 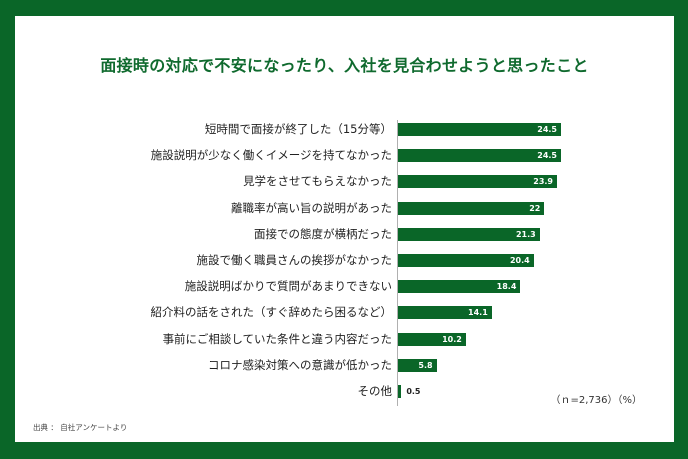 What do you see at coordinates (506, 287) in the screenshot?
I see `value-label: 18.4` at bounding box center [506, 287].